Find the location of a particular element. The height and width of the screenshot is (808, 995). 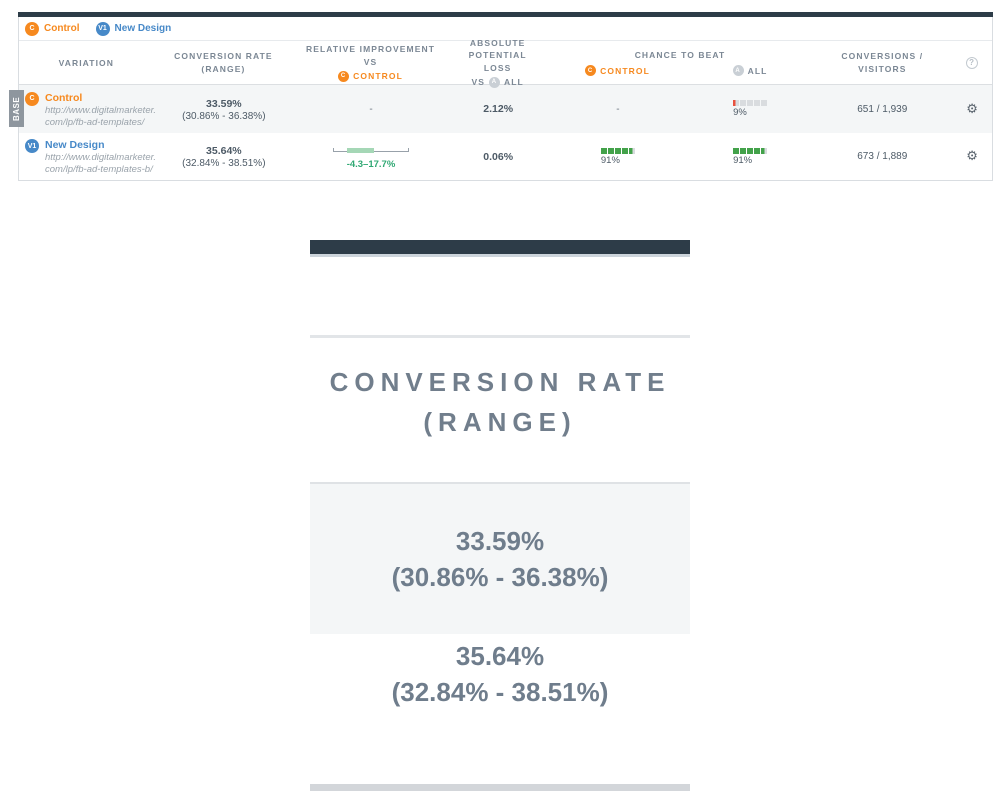

chance-beat-all-cell-control: 9% is located at coordinates (750, 109).